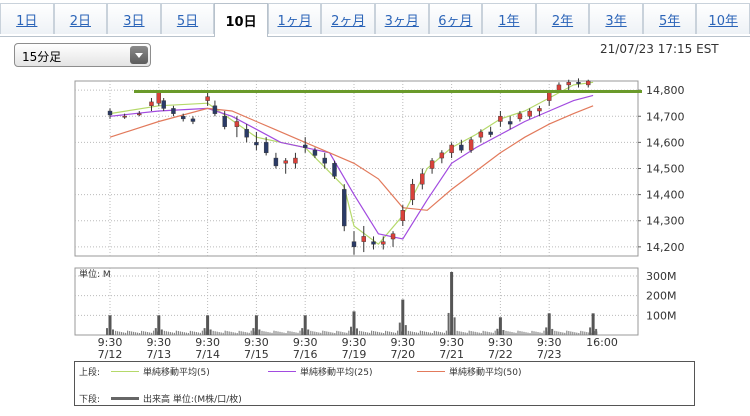 This screenshot has height=416, width=750. Describe the element at coordinates (82, 55) in the screenshot. I see `interval-select: 15分足` at that location.